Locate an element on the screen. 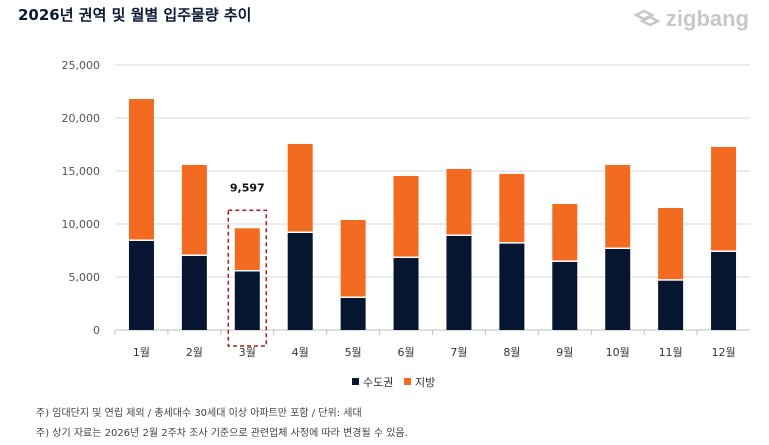 The image size is (769, 445). y-tick-label: 5,000 is located at coordinates (85, 277).